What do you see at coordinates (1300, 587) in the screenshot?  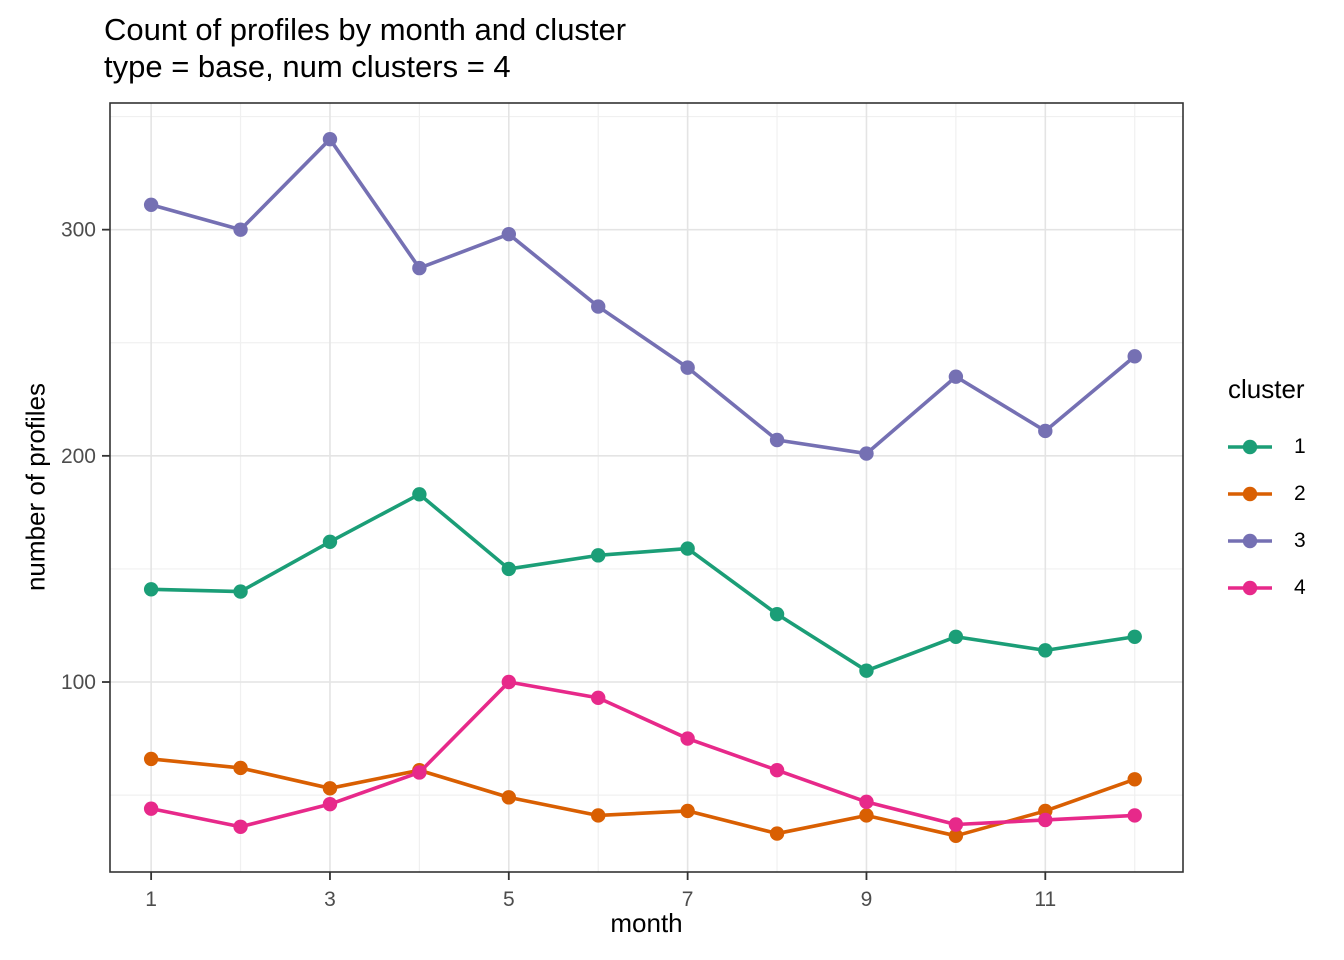 I see `legend-label: 4` at bounding box center [1300, 587].